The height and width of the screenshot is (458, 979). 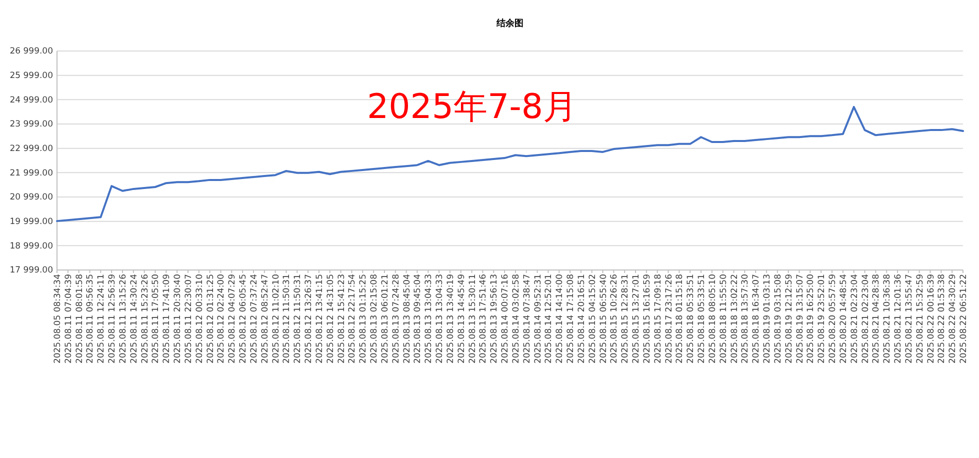 I want to click on y-tick-label: 23 999.00, so click(x=31, y=125).